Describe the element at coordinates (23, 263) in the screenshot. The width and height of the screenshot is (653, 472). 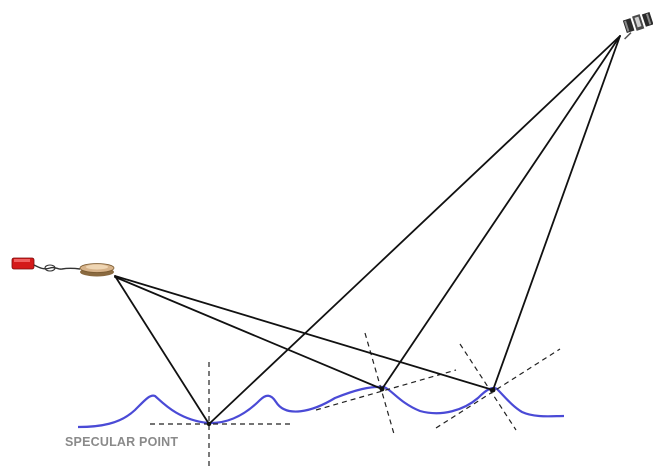
I see `receiver-box-icon` at that location.